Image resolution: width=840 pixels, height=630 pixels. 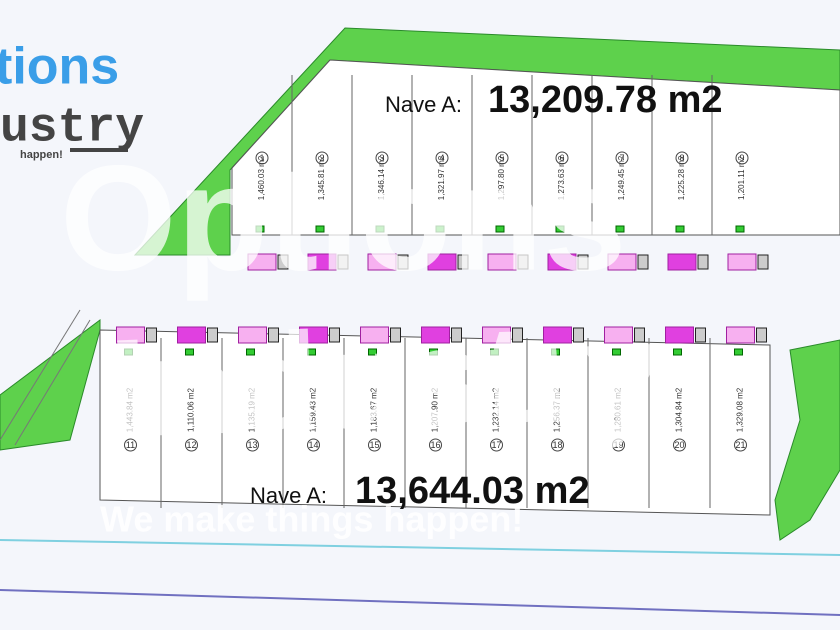 I want to click on lot-area: 1,249.45 m2, so click(x=621, y=177).